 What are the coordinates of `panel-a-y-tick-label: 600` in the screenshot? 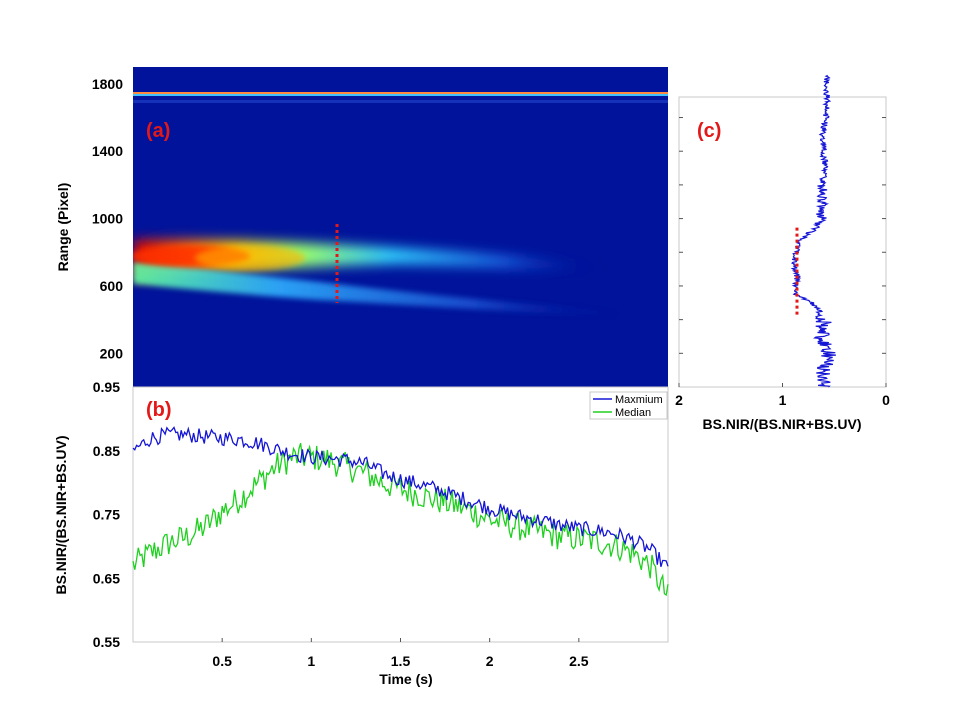 It's located at (112, 286).